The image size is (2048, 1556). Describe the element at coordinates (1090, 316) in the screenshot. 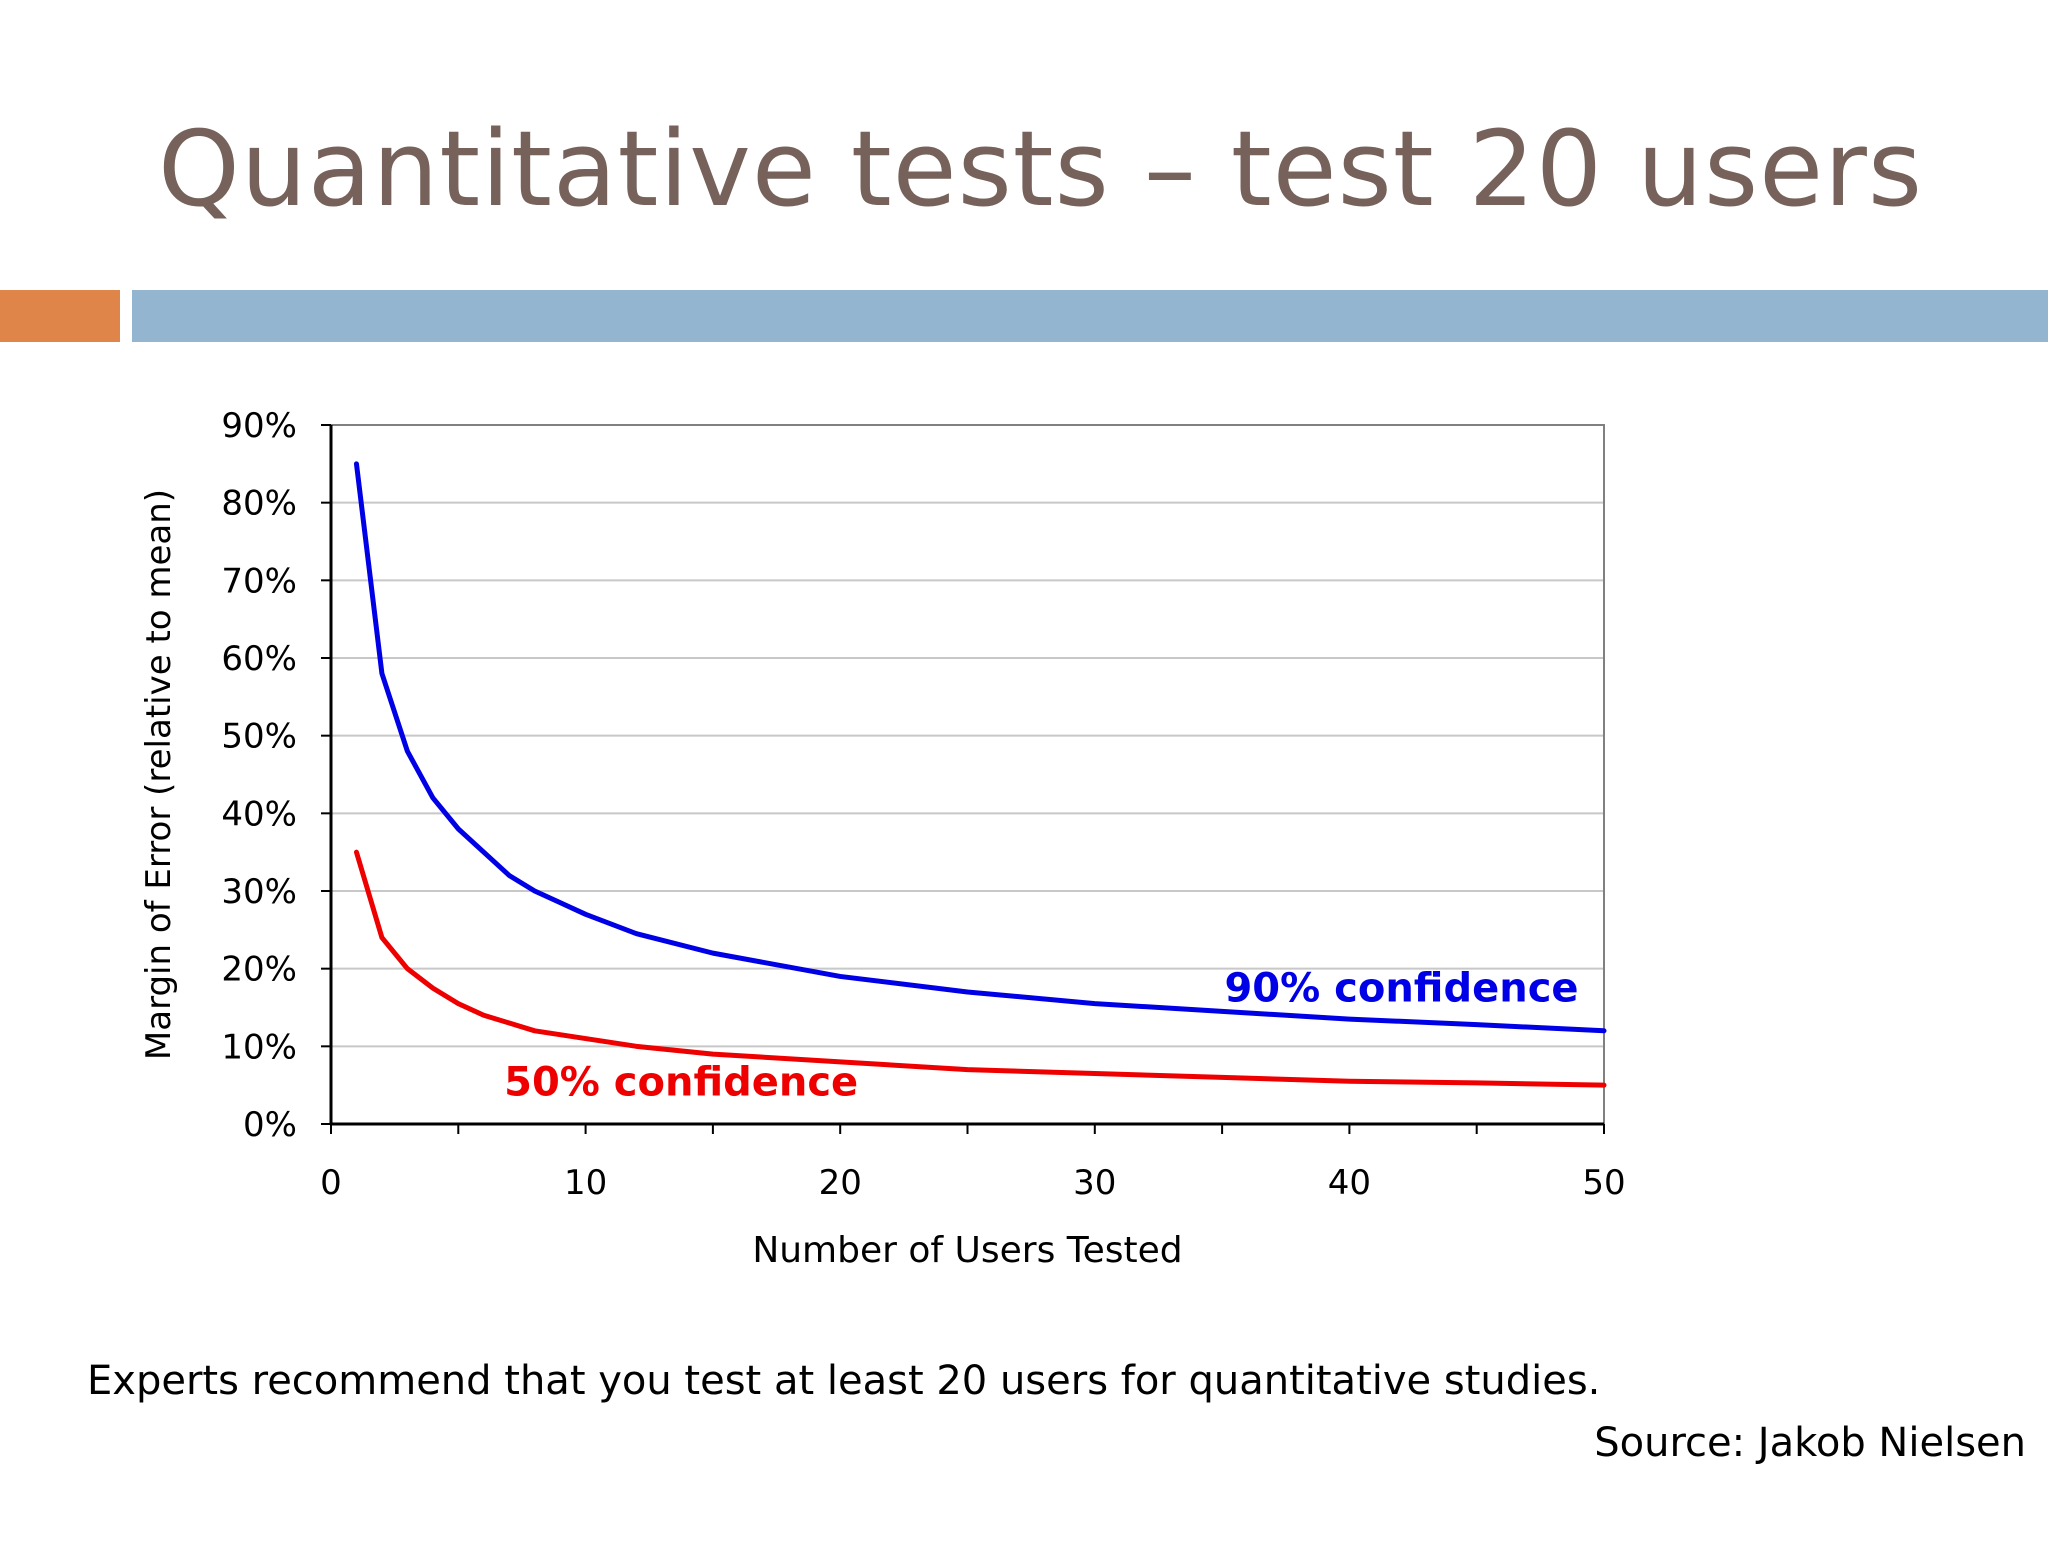

I see `title-divider-bar` at that location.